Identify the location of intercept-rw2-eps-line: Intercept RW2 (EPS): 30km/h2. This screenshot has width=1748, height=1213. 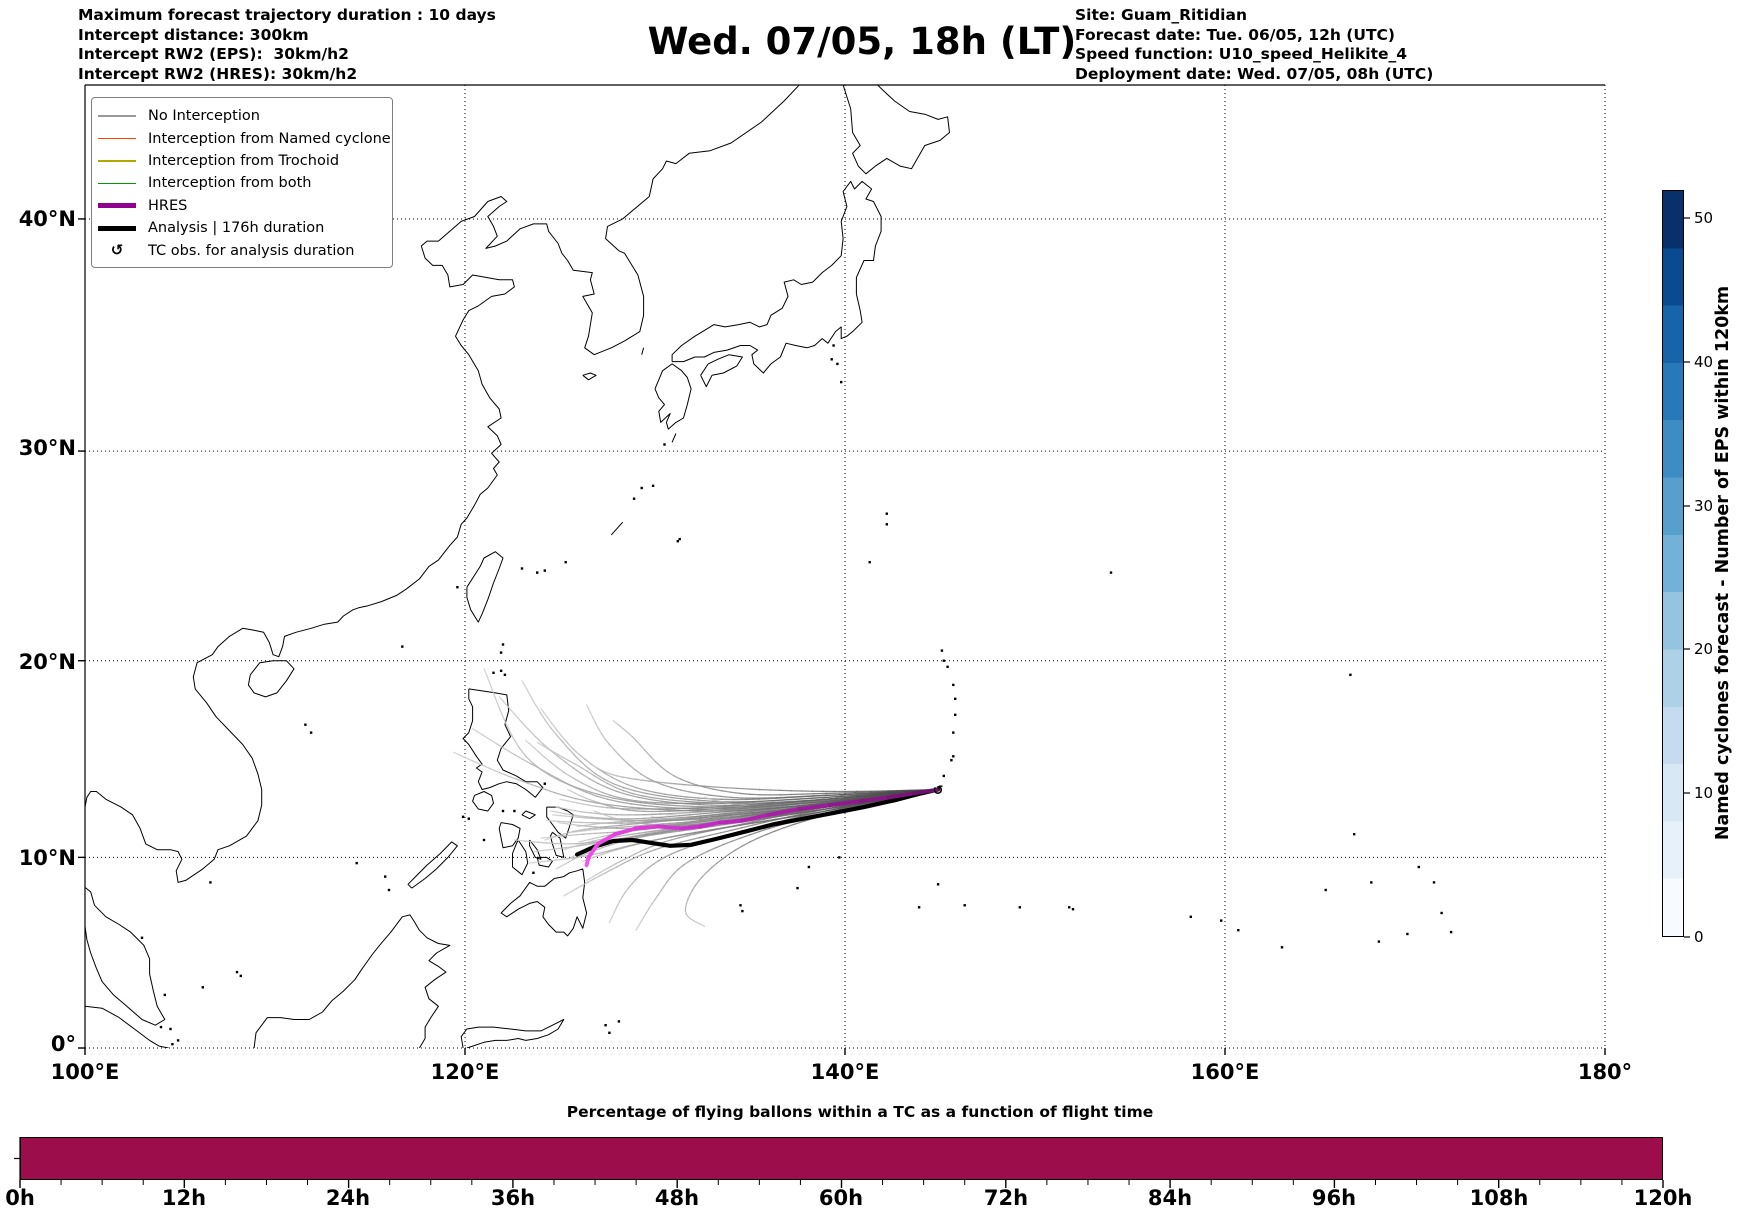
(213, 54).